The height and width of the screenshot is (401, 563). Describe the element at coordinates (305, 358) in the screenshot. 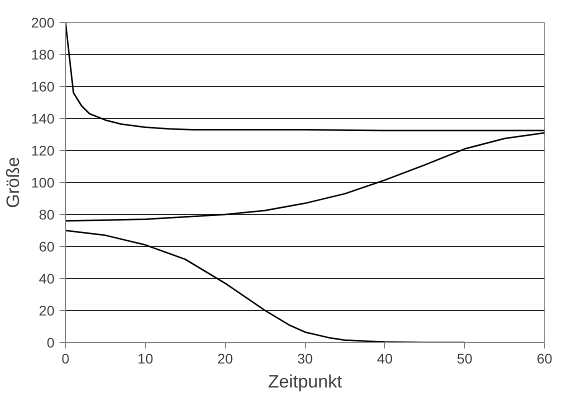

I see `x-tick-label: 30` at that location.